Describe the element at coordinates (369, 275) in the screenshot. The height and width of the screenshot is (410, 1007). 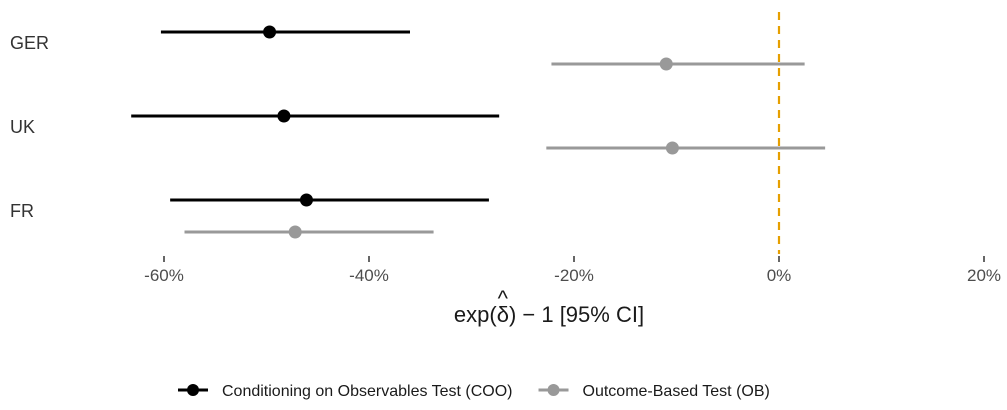
I see `x-tick-label: -40%` at that location.